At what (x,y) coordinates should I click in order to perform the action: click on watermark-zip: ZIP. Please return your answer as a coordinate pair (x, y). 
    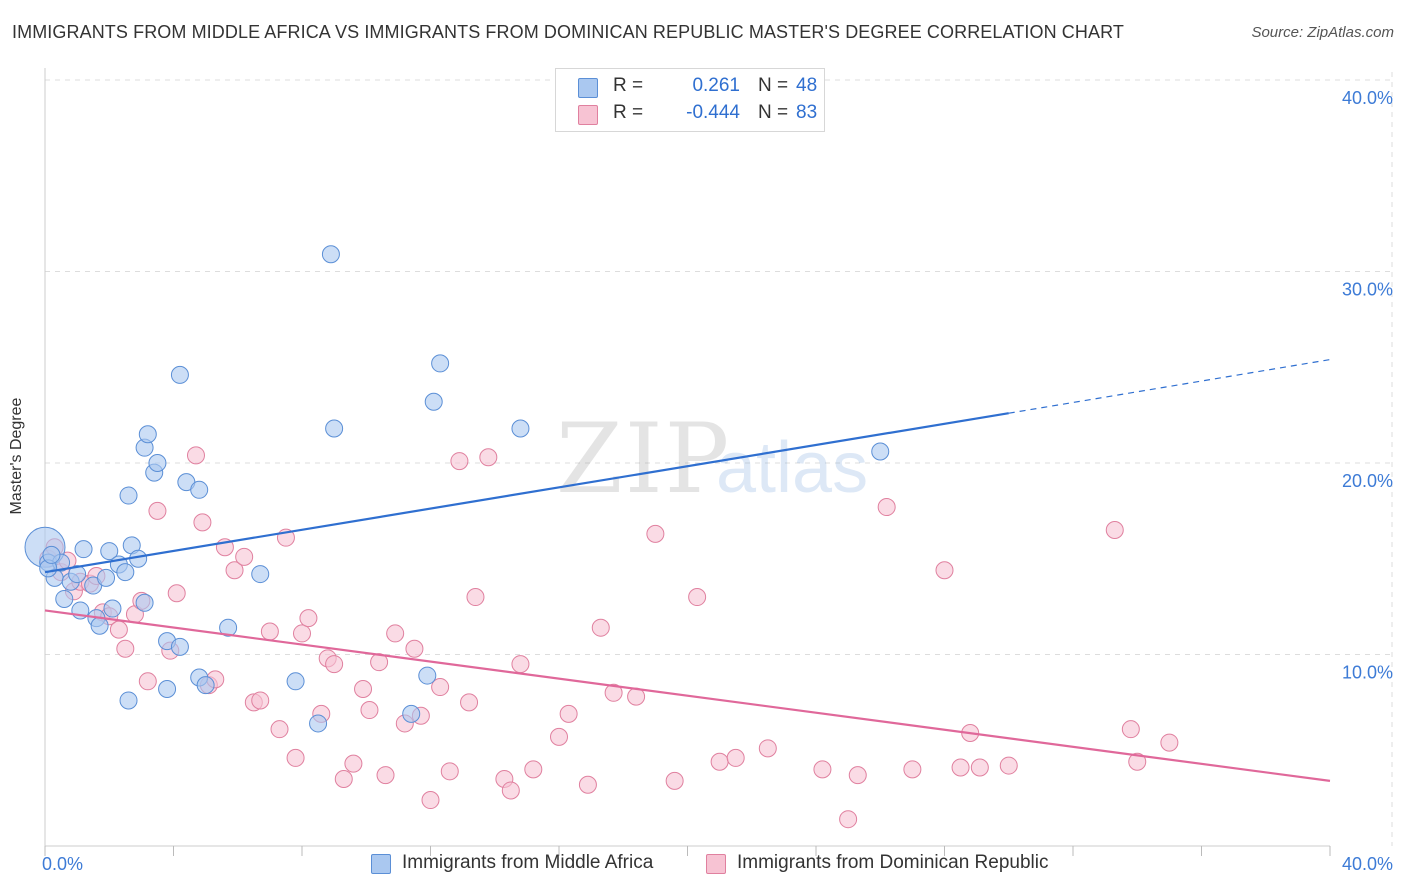
    Looking at the image, I should click on (643, 459).